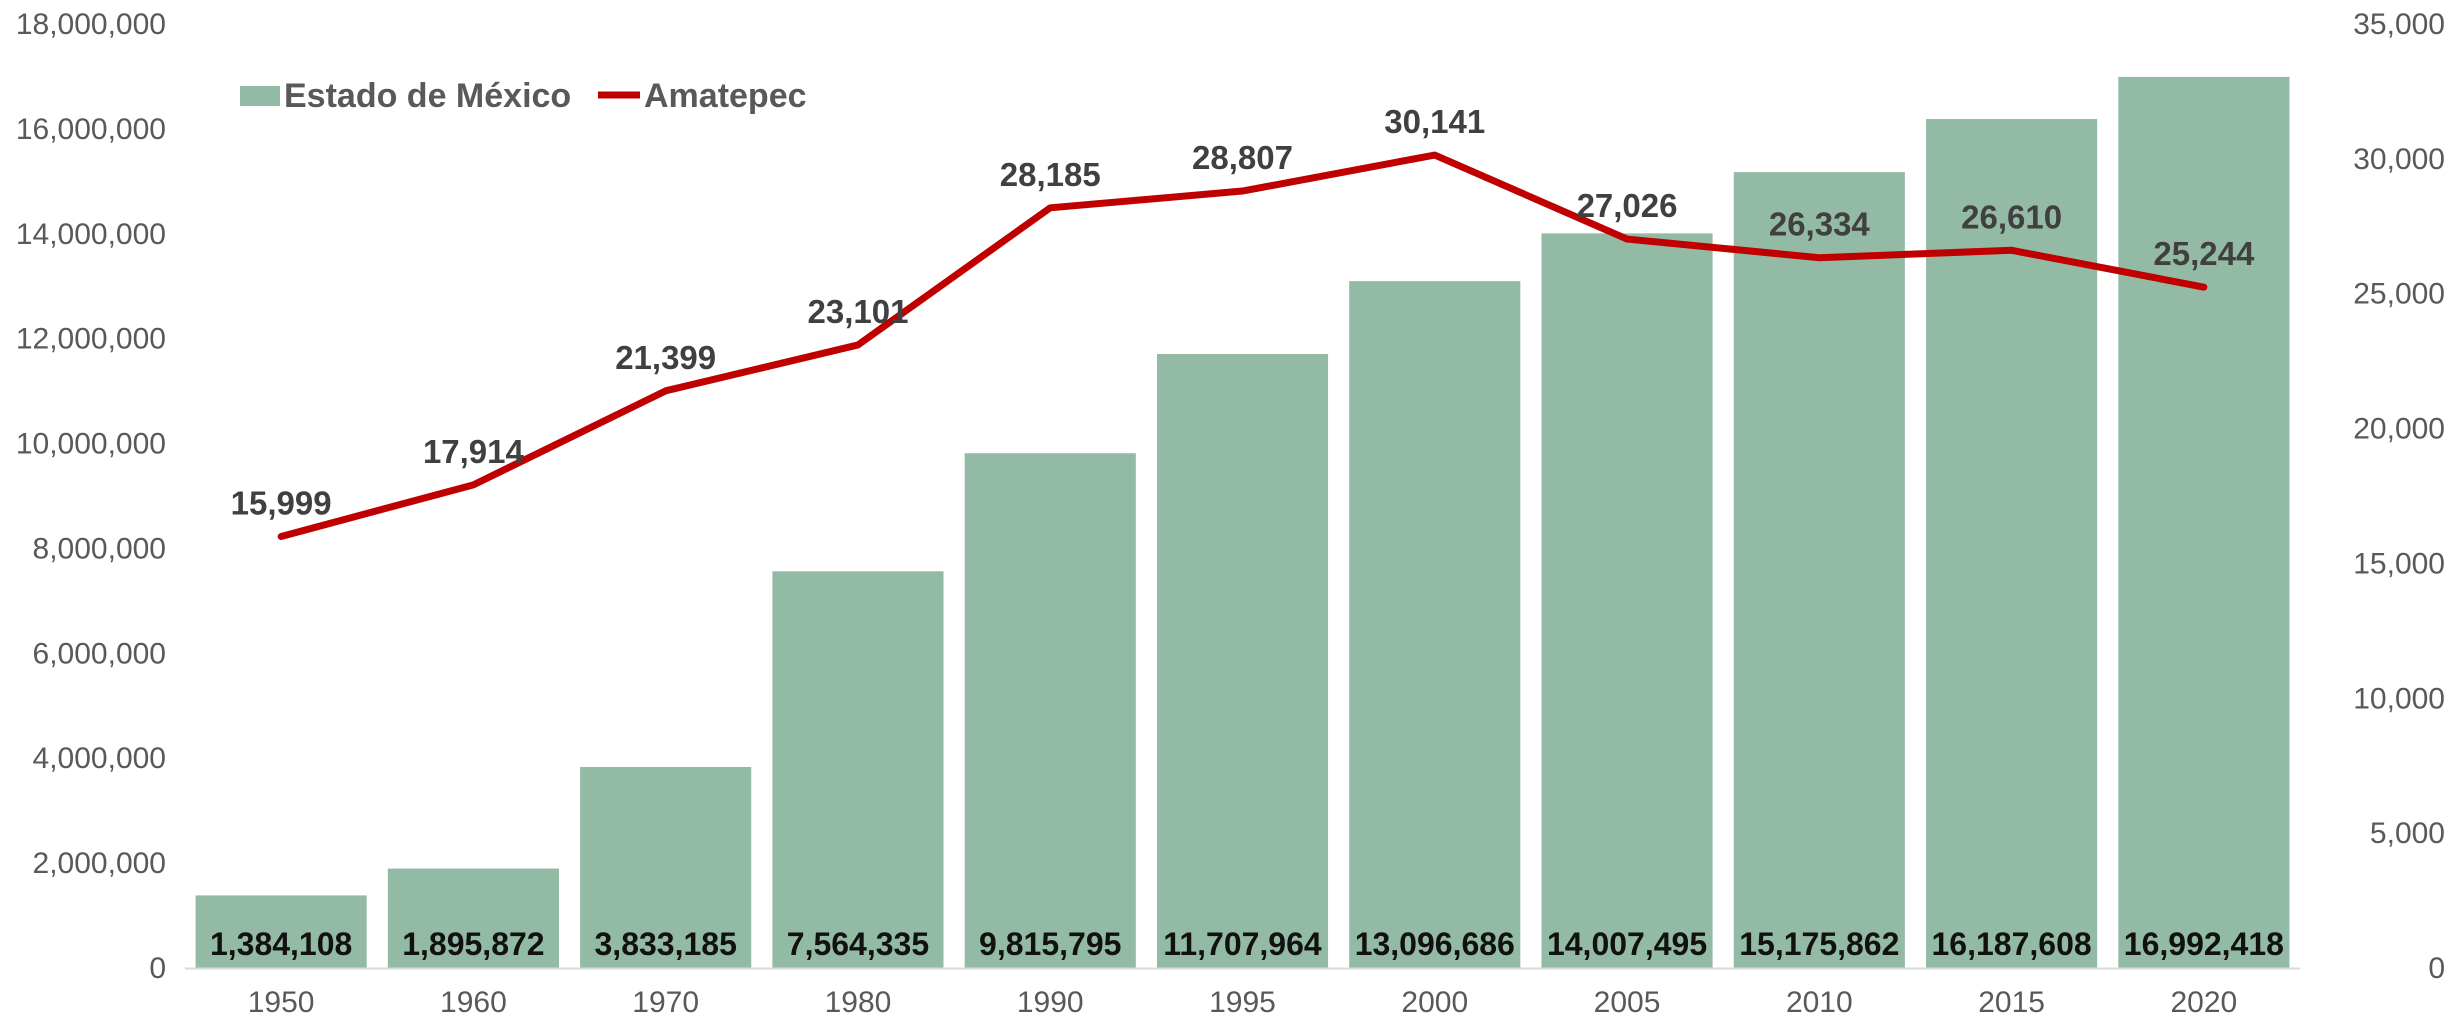 The width and height of the screenshot is (2463, 1018). Describe the element at coordinates (1627, 1002) in the screenshot. I see `x-tick-label: 2005` at that location.